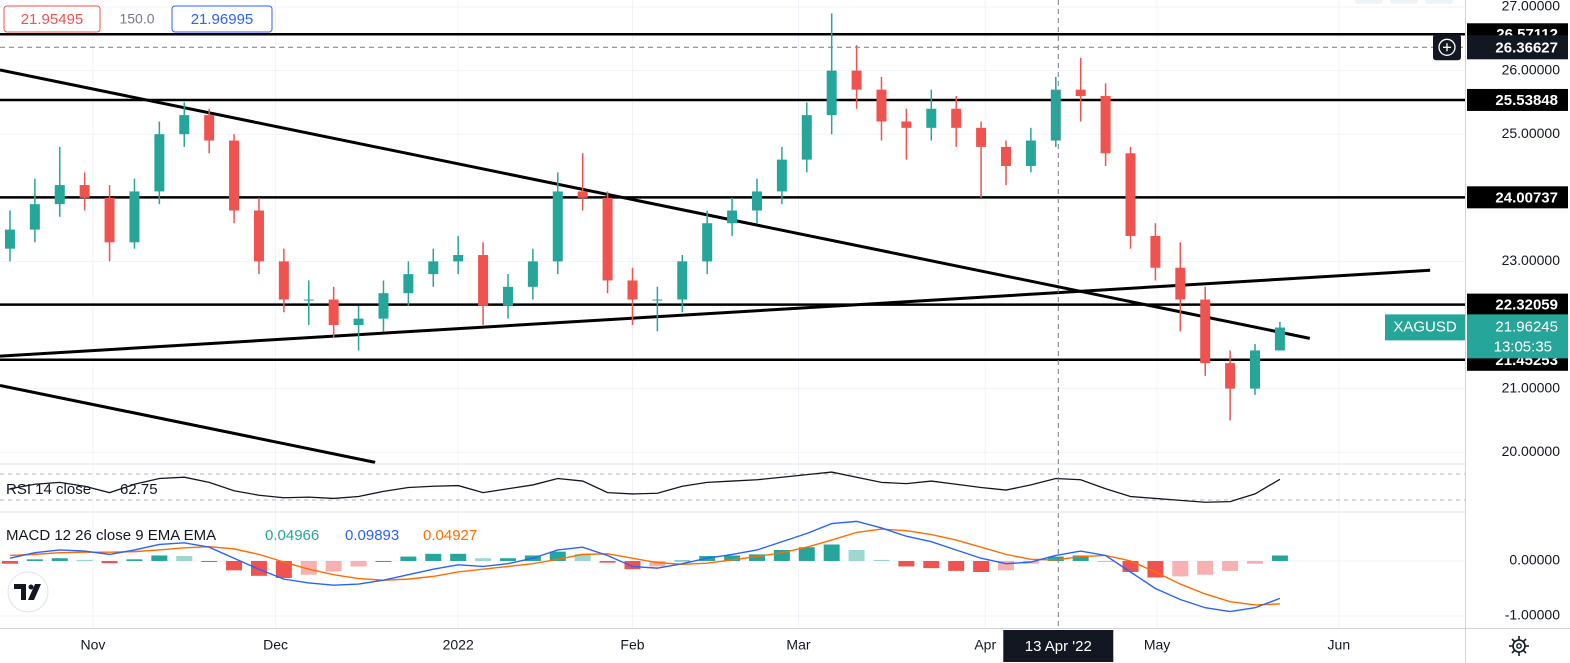  Describe the element at coordinates (1531, 69) in the screenshot. I see `y-tick-label: 26.00000` at that location.